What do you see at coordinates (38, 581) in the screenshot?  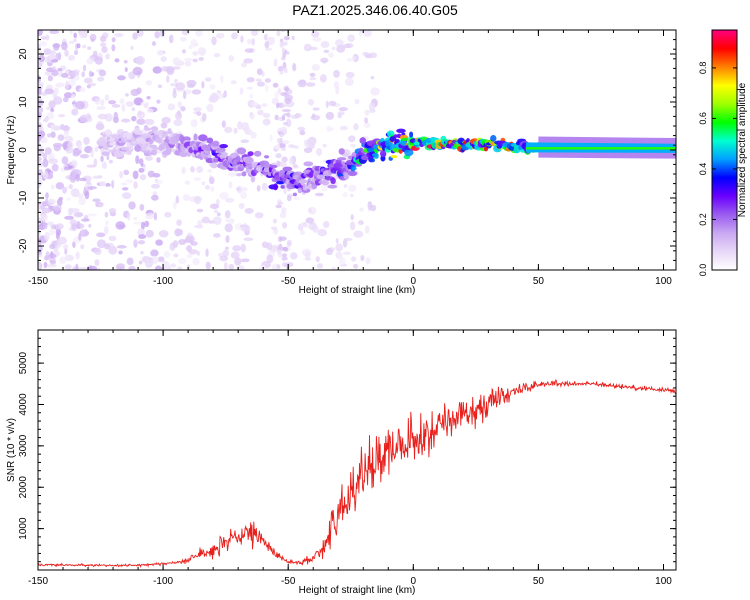 I see `x-tick-label: -150` at bounding box center [38, 581].